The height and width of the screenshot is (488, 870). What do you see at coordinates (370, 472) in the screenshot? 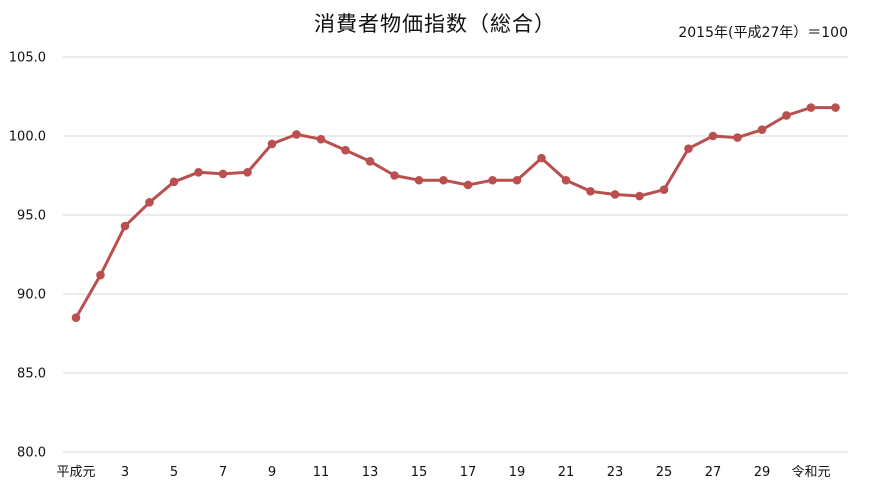
I see `x-tick-label: 13` at bounding box center [370, 472].